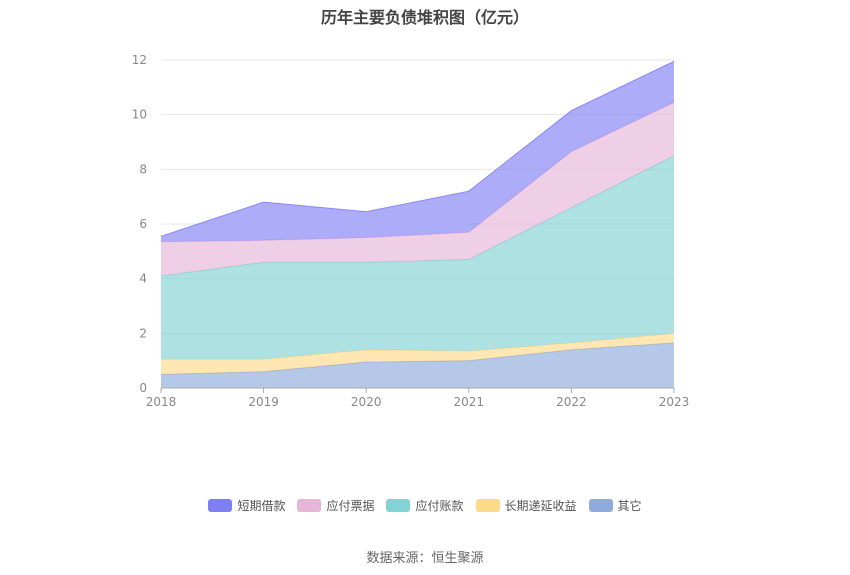 The width and height of the screenshot is (850, 575). I want to click on legend-item-other: 其它, so click(615, 505).